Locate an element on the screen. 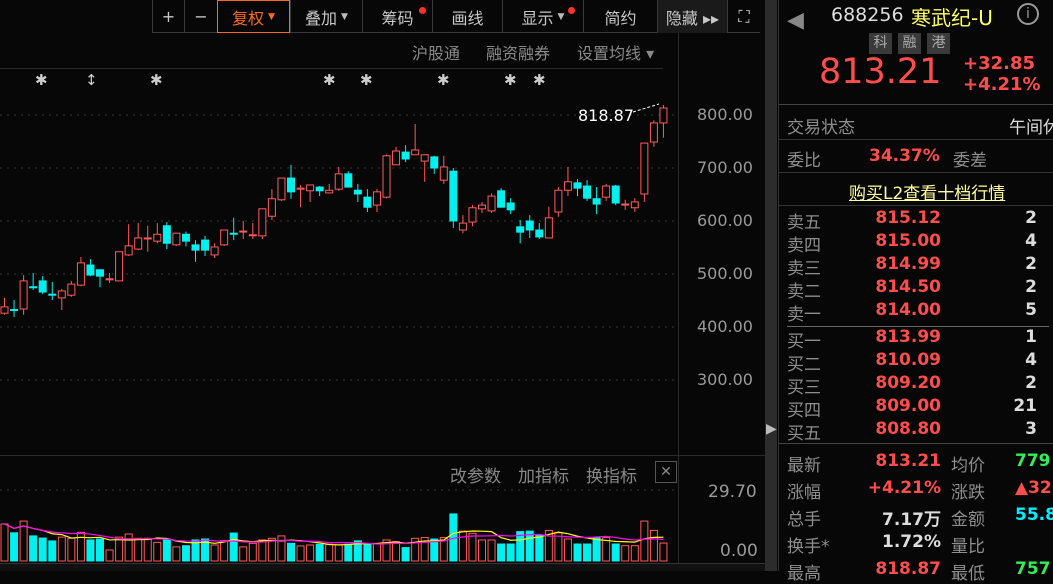 Image resolution: width=1053 pixels, height=584 pixels. toolbar-button-3: 叠加 ▼ is located at coordinates (326, 16).